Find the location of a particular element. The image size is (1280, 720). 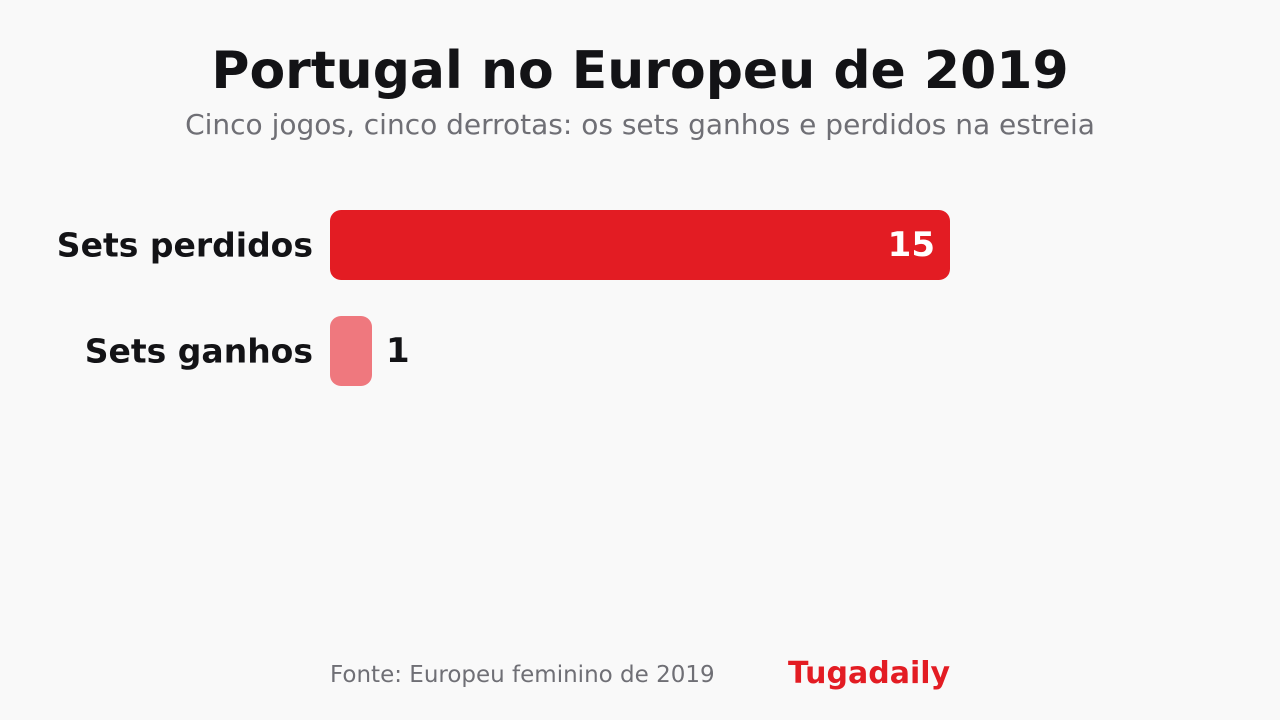

brand-logo: Tugadaily is located at coordinates (869, 673).